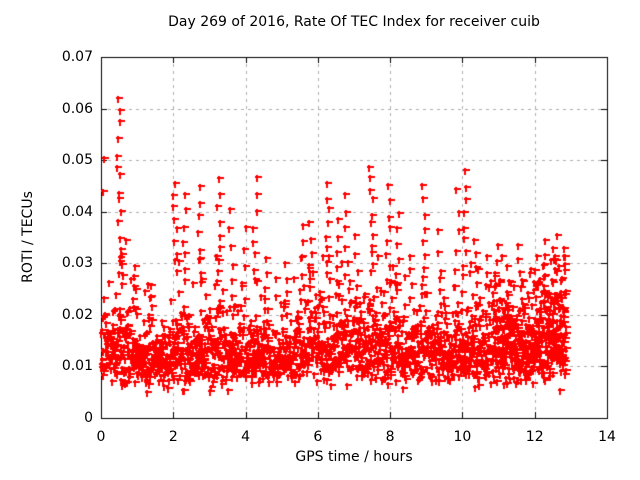 This screenshot has width=640, height=480. I want to click on y-tick-label: 0.04, so click(77, 211).